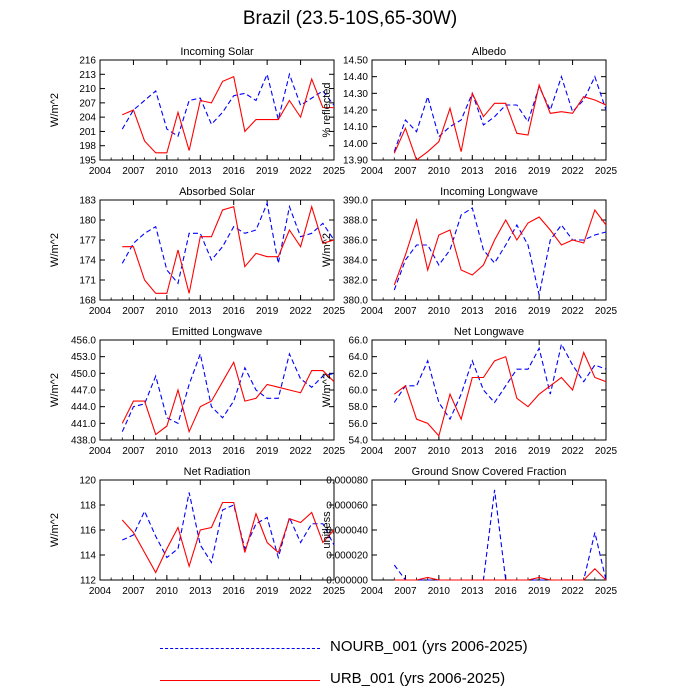 This screenshot has height=700, width=700. Describe the element at coordinates (88, 506) in the screenshot. I see `y-tick-label: 118` at that location.